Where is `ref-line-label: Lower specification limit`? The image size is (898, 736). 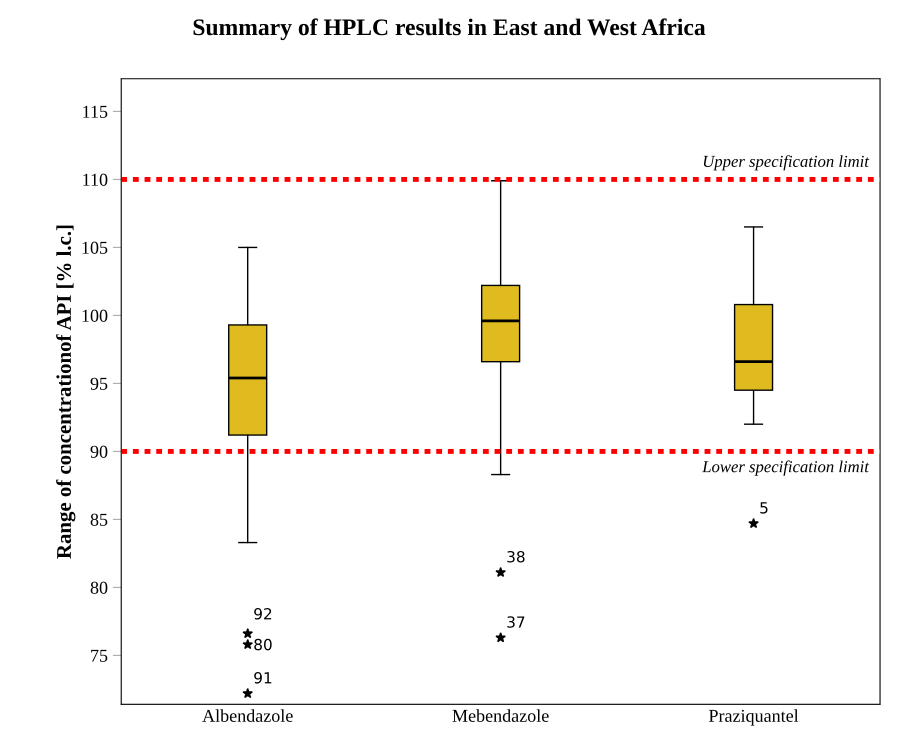 ref-line-label: Lower specification limit is located at coordinates (786, 468).